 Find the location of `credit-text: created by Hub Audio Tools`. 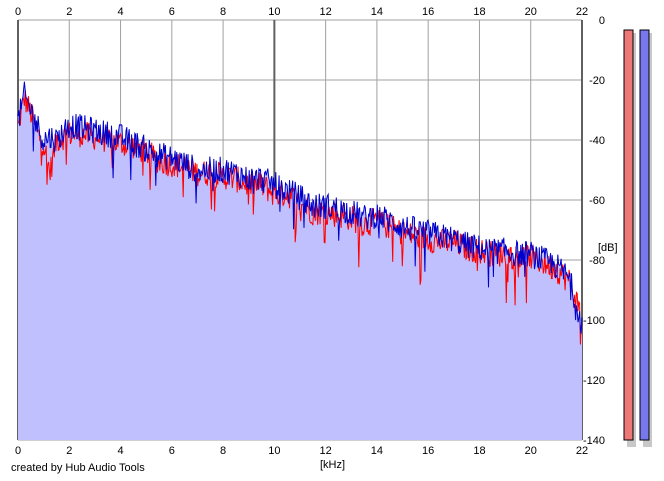

credit-text: created by Hub Audio Tools is located at coordinates (78, 468).